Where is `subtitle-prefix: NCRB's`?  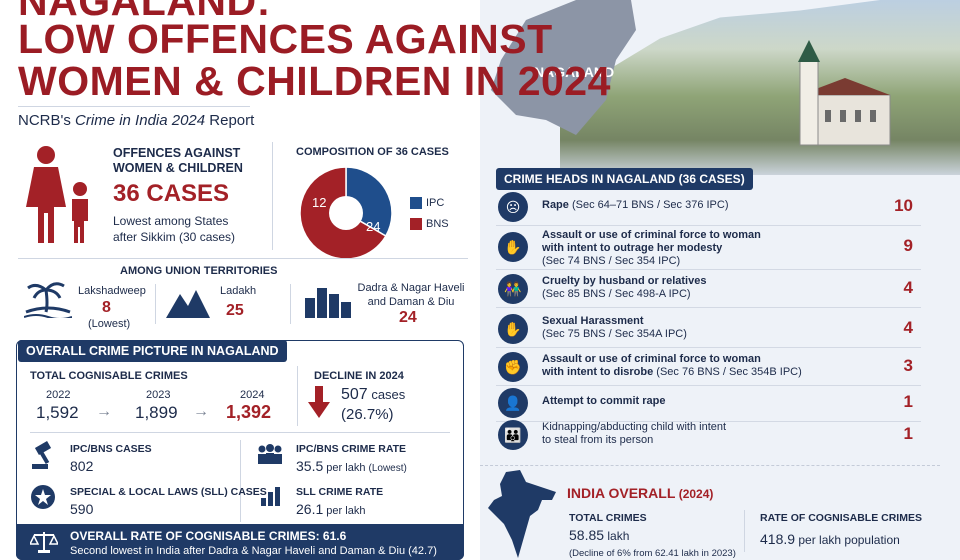
subtitle-prefix: NCRB's is located at coordinates (47, 120).